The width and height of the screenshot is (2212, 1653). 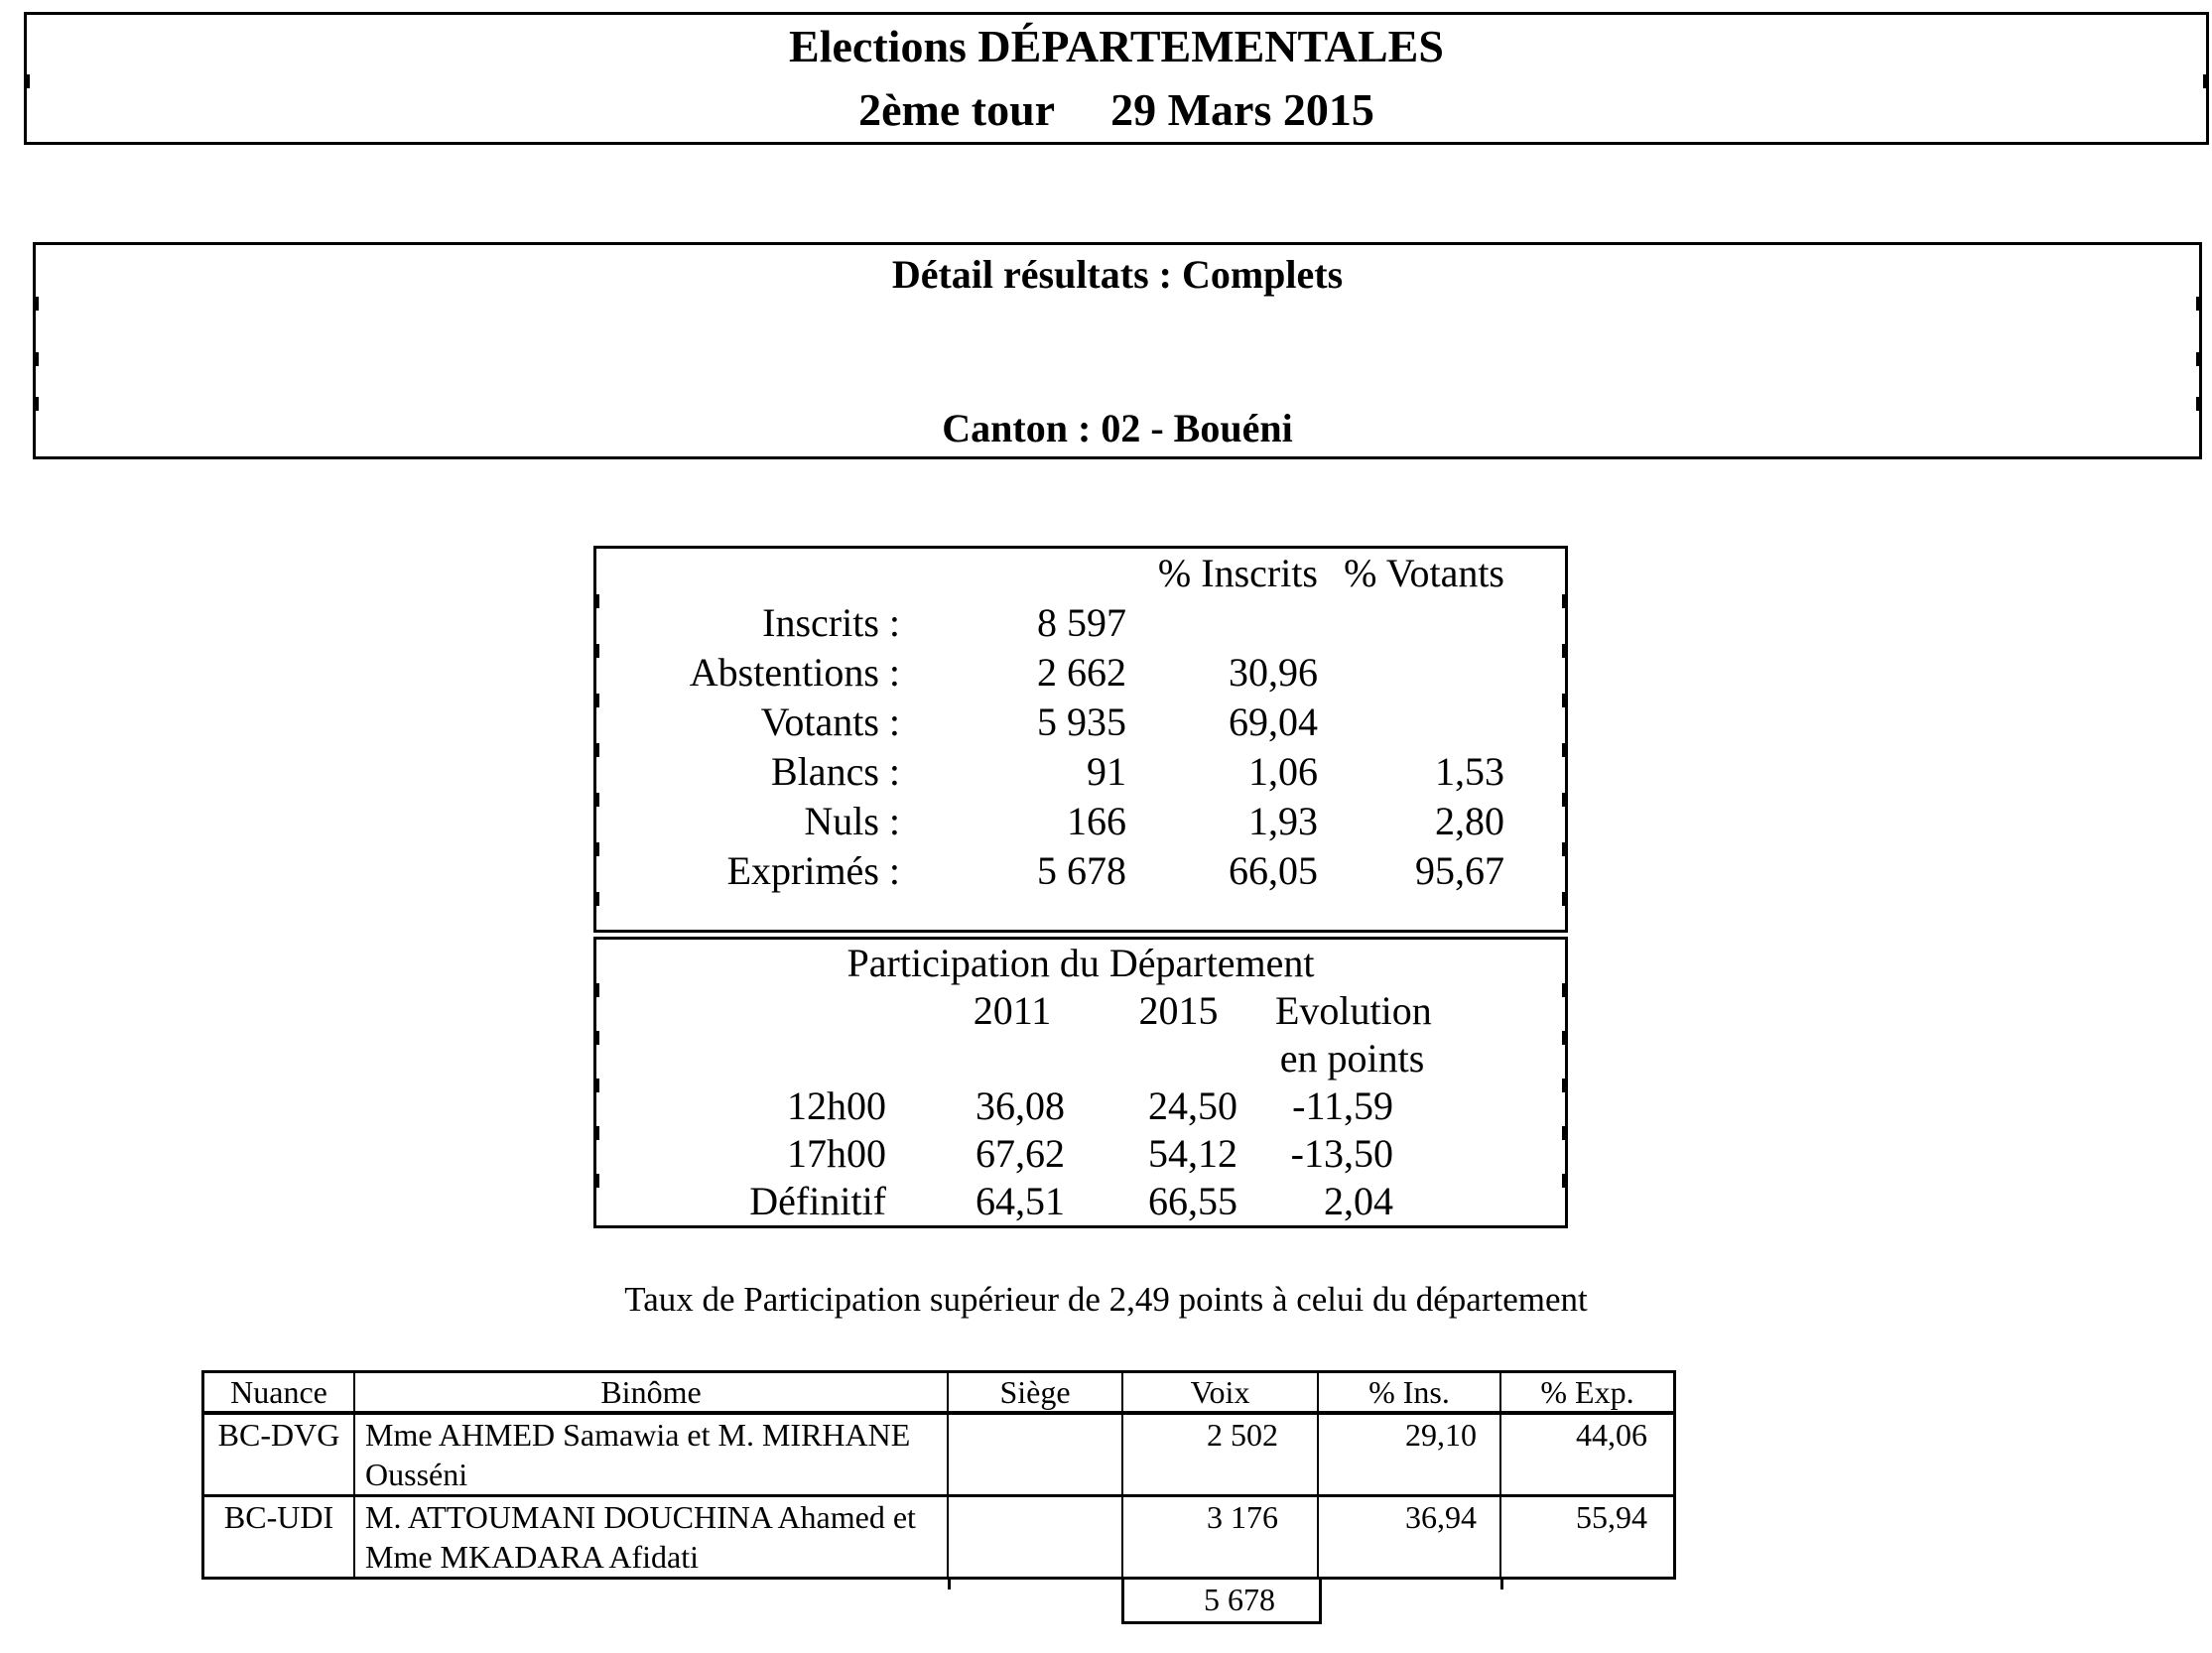 What do you see at coordinates (1342, 1105) in the screenshot?
I see `participation-evolution-value: -11,59` at bounding box center [1342, 1105].